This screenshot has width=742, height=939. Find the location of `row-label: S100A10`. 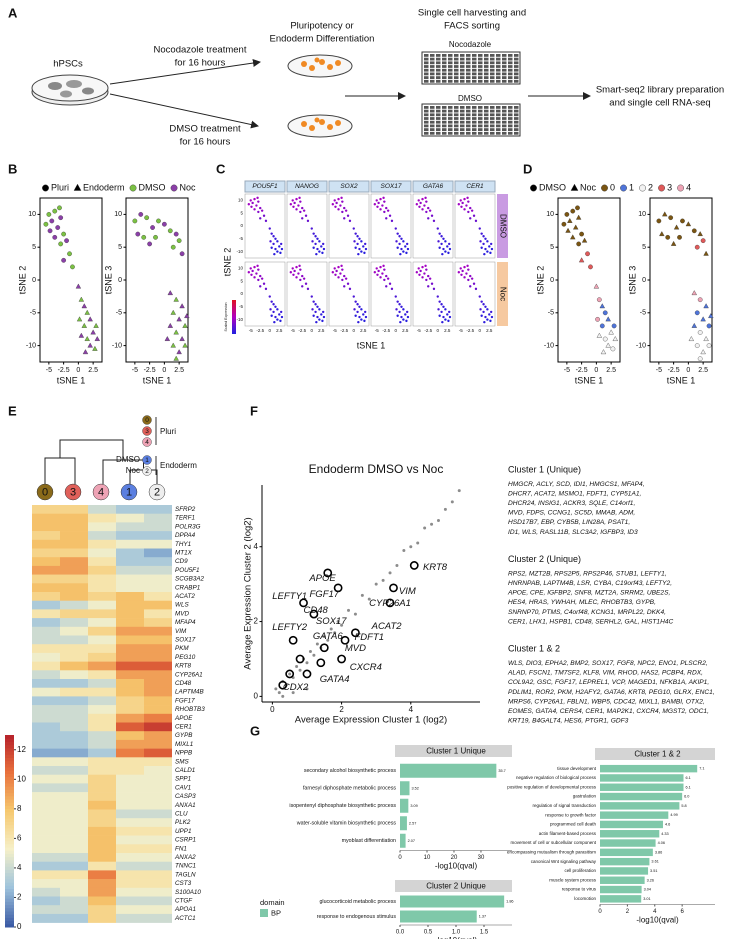

row-label: S100A10 is located at coordinates (188, 892).